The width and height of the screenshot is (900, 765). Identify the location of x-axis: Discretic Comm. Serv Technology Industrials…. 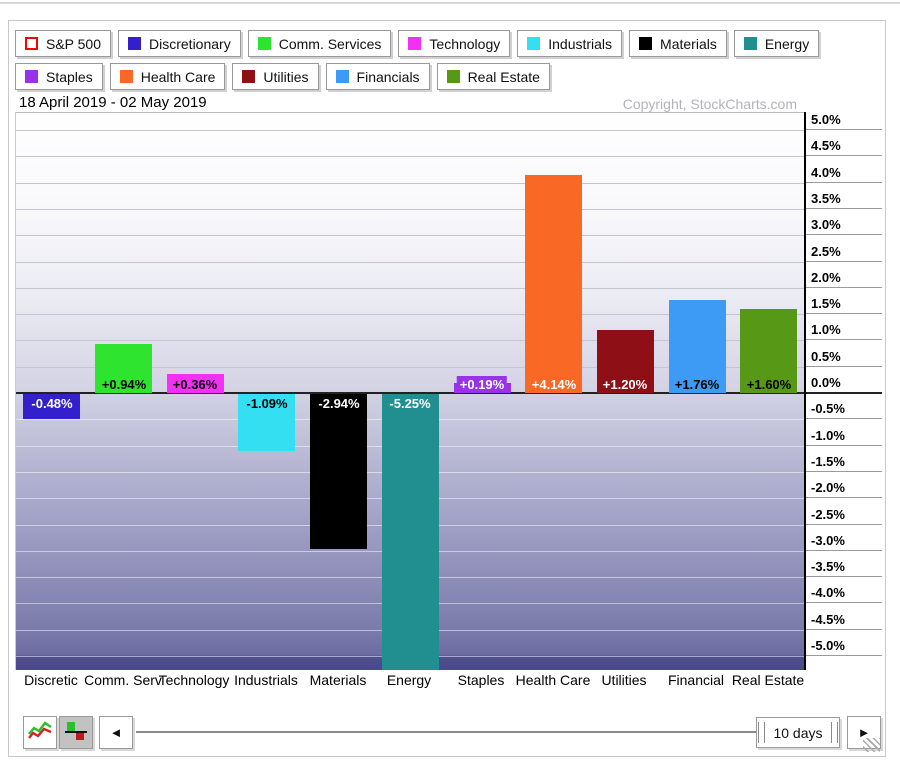
(409, 682).